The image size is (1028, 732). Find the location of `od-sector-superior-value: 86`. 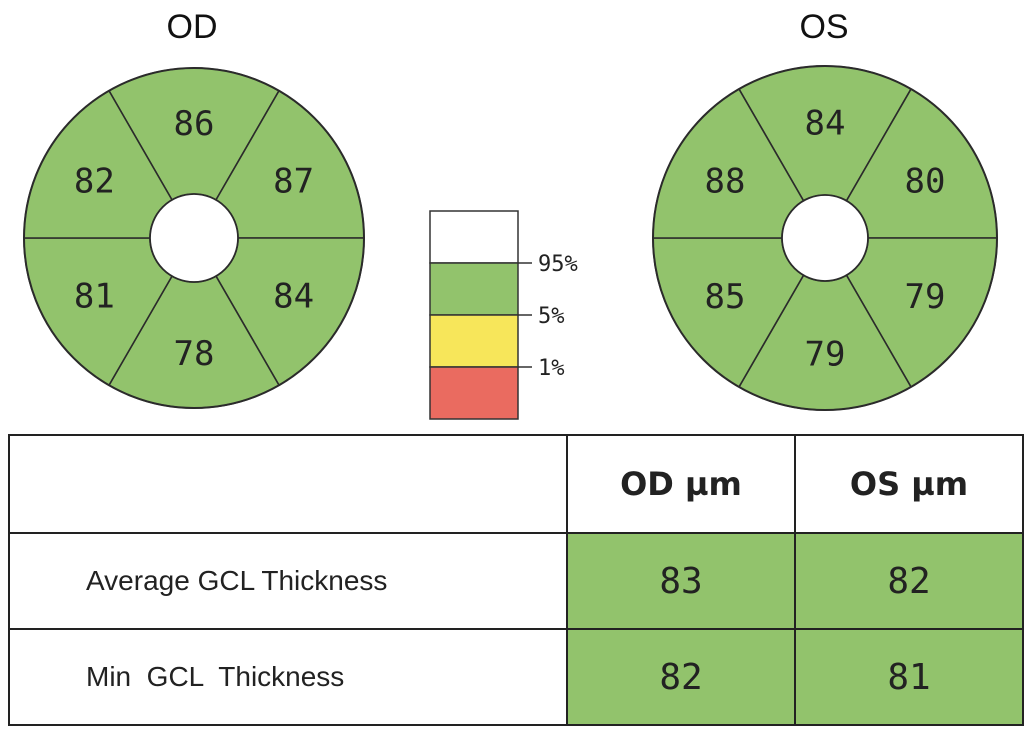

od-sector-superior-value: 86 is located at coordinates (194, 124).